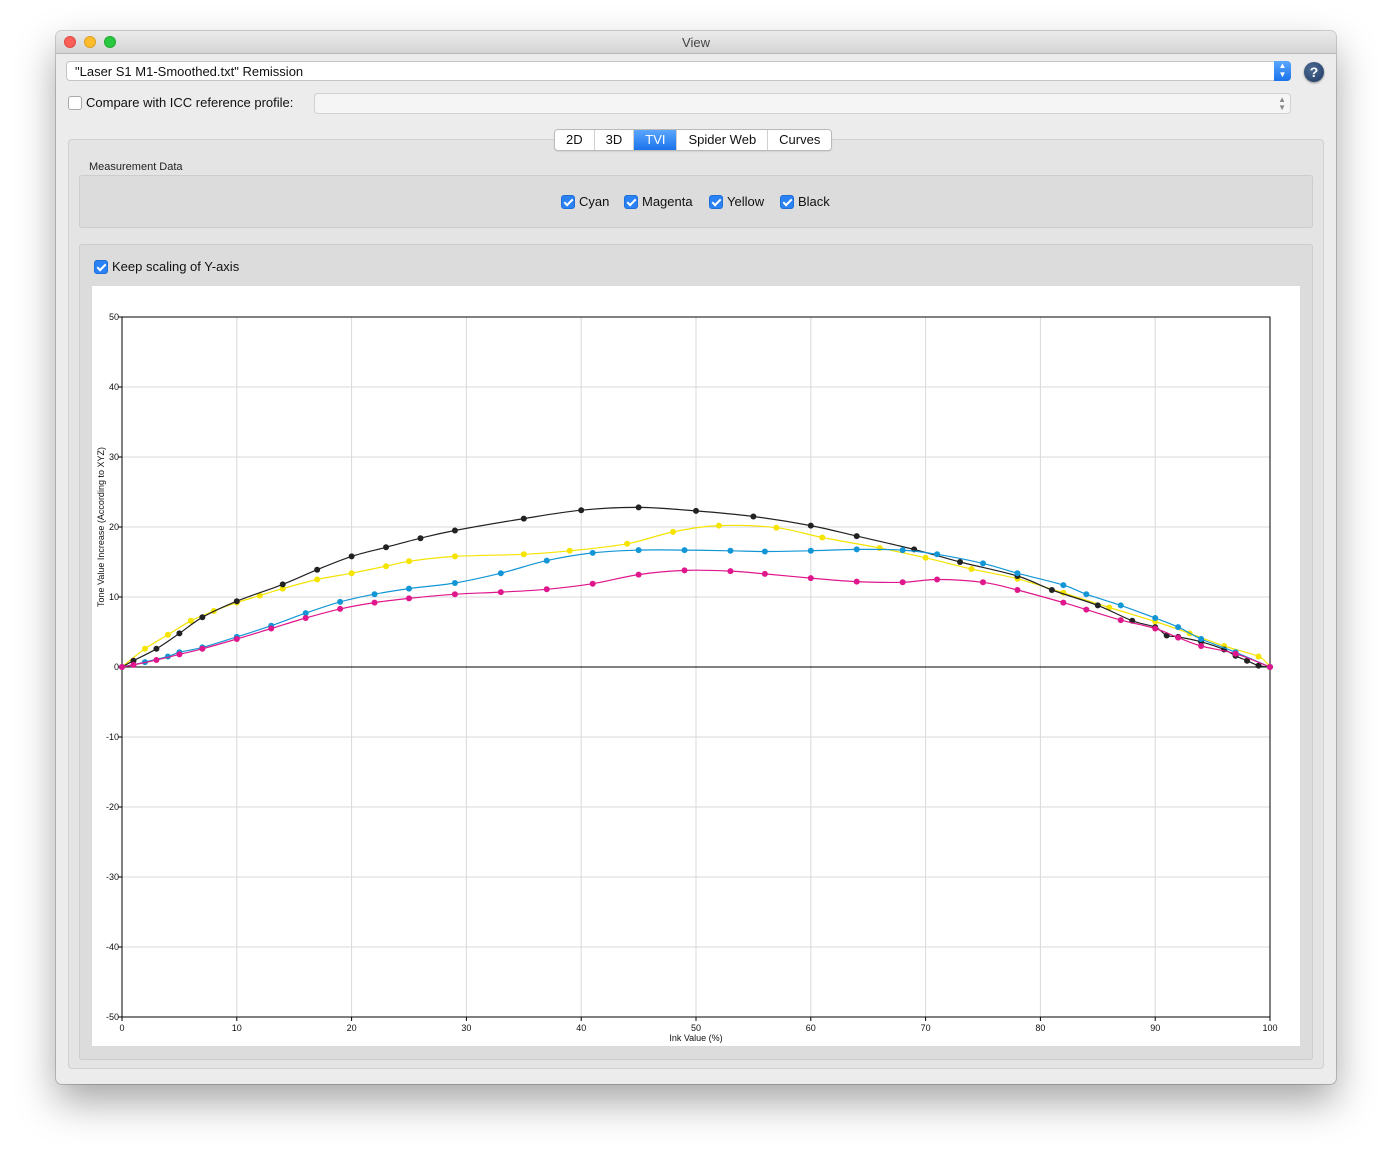 The image size is (1392, 1165). I want to click on y-tick-label: 20, so click(114, 527).